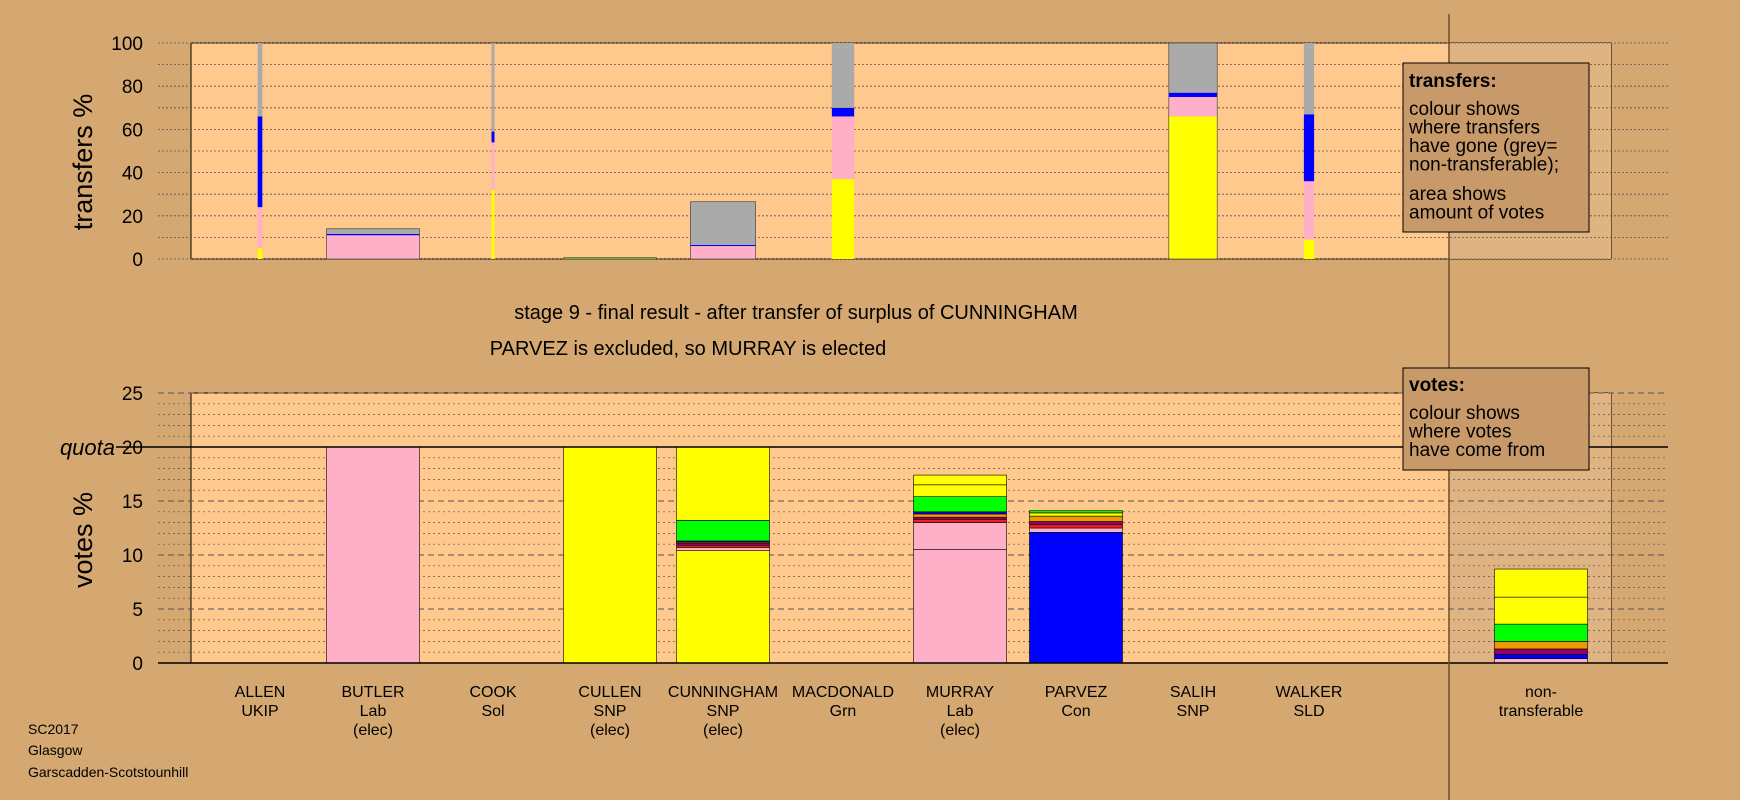 This screenshot has width=1740, height=800. I want to click on candidate-name: MACDONALD, so click(843, 692).